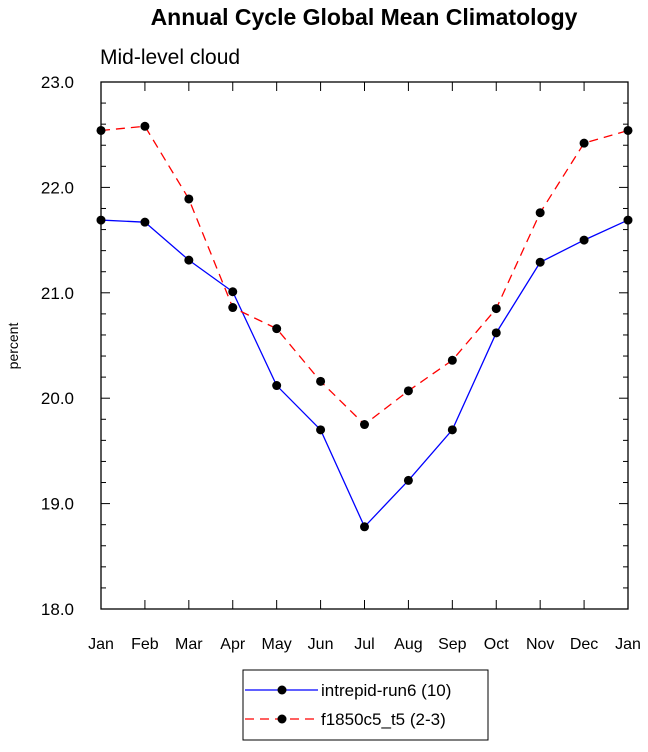 Image resolution: width=648 pixels, height=752 pixels. Describe the element at coordinates (57, 293) in the screenshot. I see `y-tick-label: 21.0` at that location.